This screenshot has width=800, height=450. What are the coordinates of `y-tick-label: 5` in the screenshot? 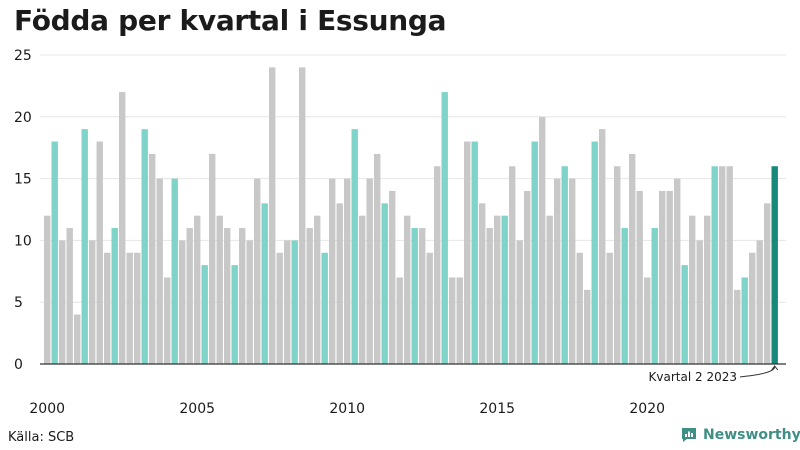 It's located at (18, 303).